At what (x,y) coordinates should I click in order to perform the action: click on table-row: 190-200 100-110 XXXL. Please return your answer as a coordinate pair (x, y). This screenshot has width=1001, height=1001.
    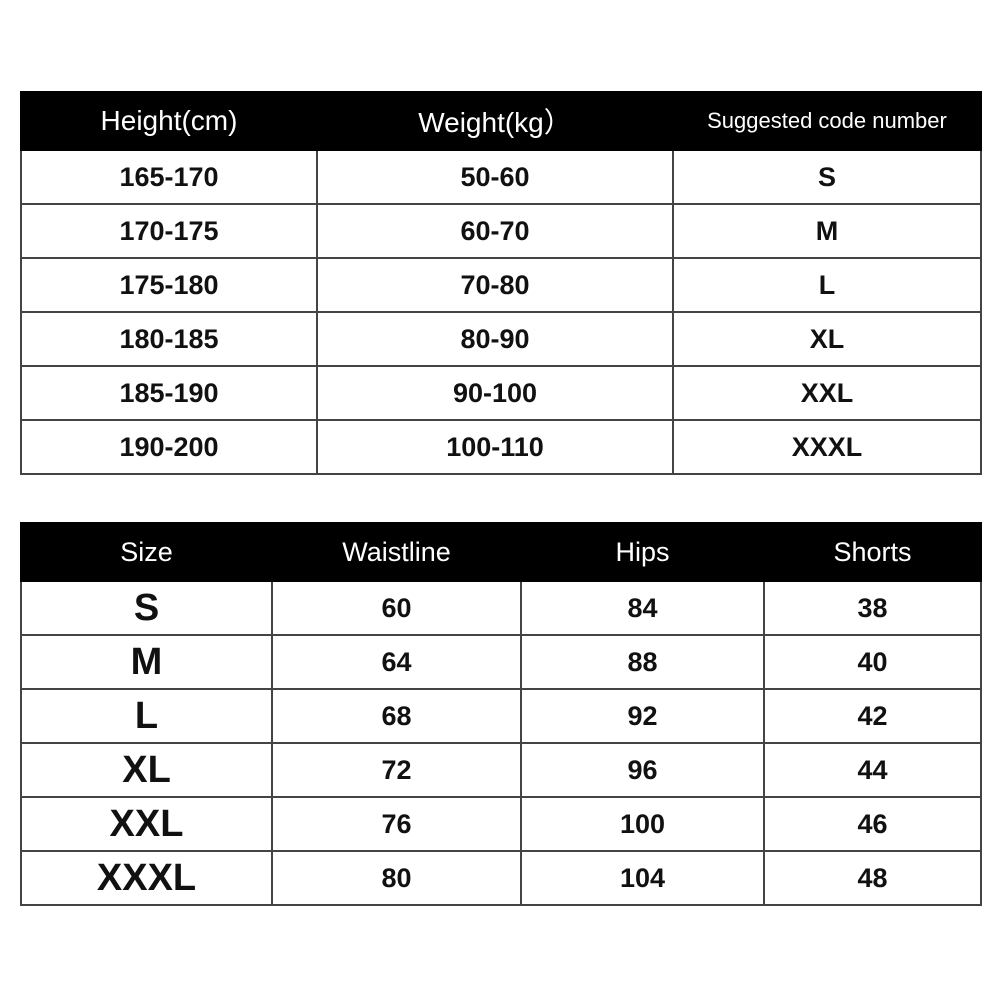
    Looking at the image, I should click on (501, 447).